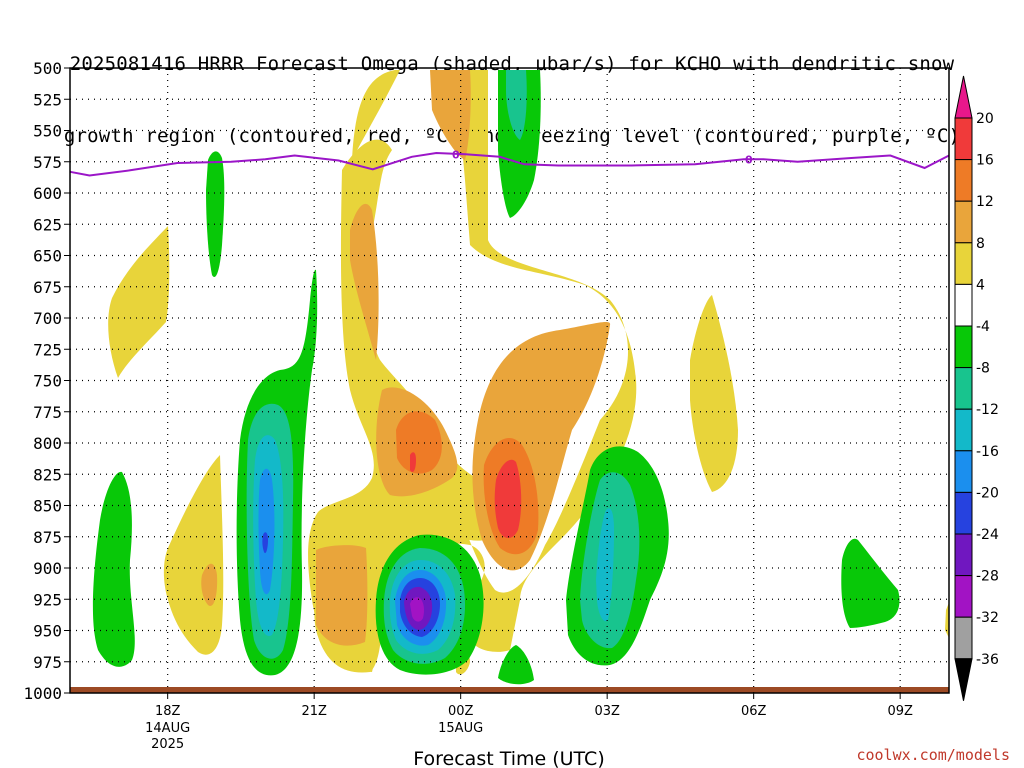 The width and height of the screenshot is (1024, 768). I want to click on y-tick-label: 550, so click(47, 131).